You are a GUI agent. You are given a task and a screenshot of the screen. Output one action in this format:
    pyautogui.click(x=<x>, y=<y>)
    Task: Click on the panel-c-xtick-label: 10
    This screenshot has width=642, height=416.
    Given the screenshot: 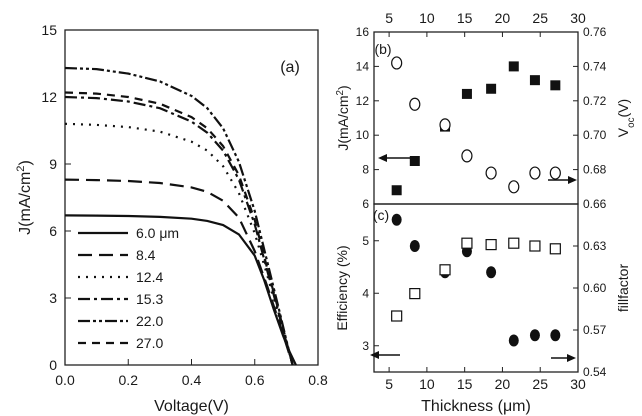 What is the action you would take?
    pyautogui.click(x=427, y=384)
    